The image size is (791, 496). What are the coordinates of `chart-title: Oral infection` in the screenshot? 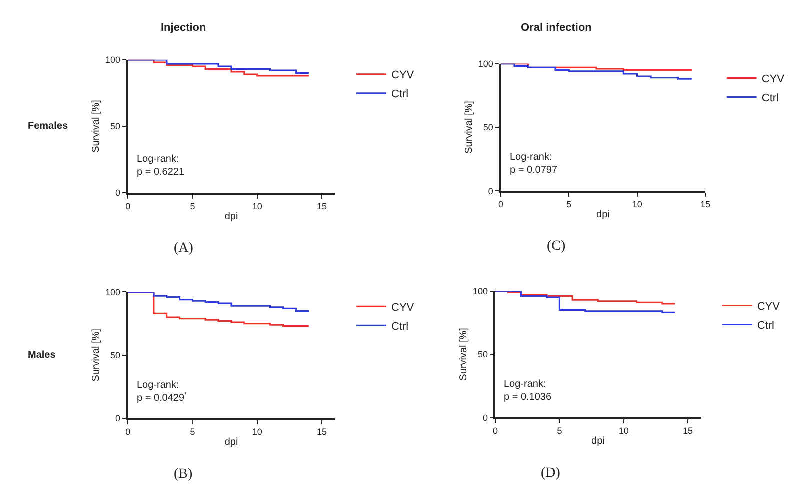 It's located at (556, 28).